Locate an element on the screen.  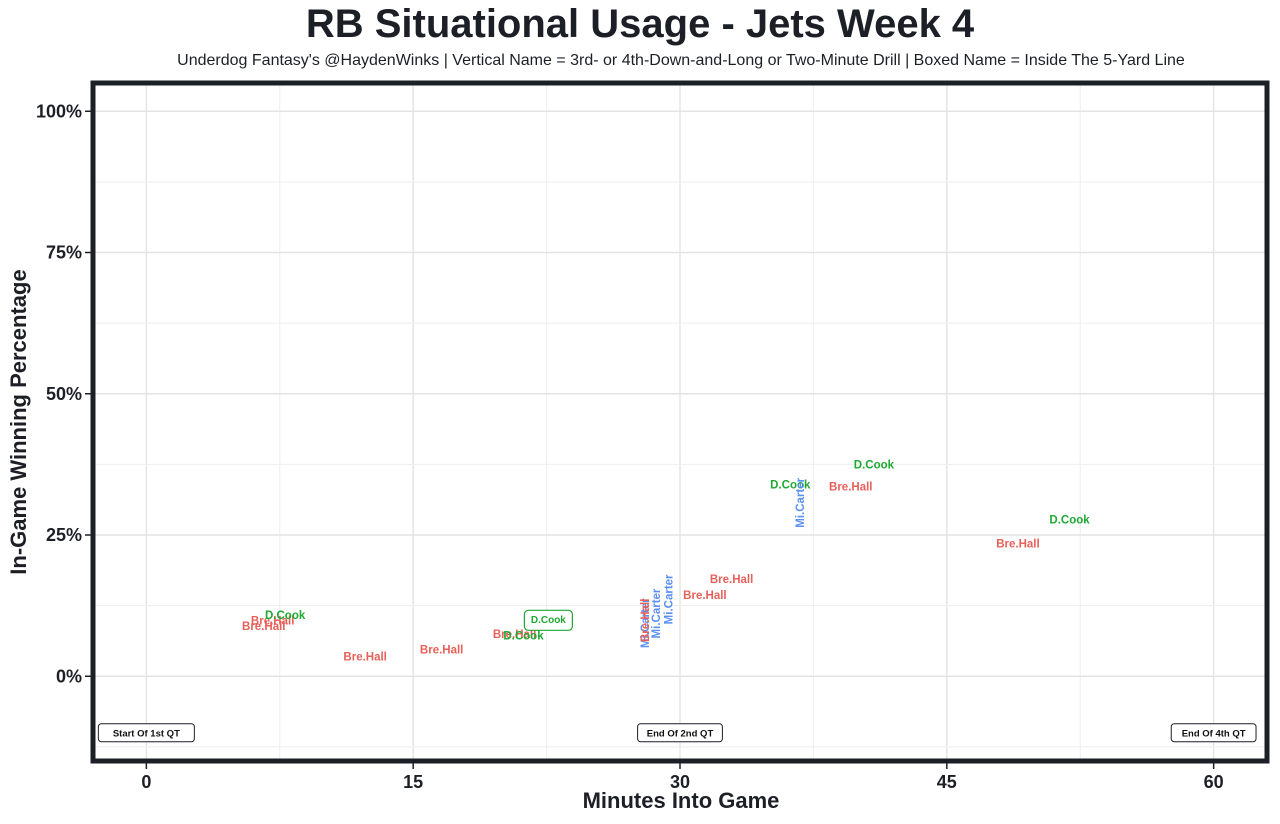
chart-title: RB Situational Usage - Jets Week 4 is located at coordinates (640, 24).